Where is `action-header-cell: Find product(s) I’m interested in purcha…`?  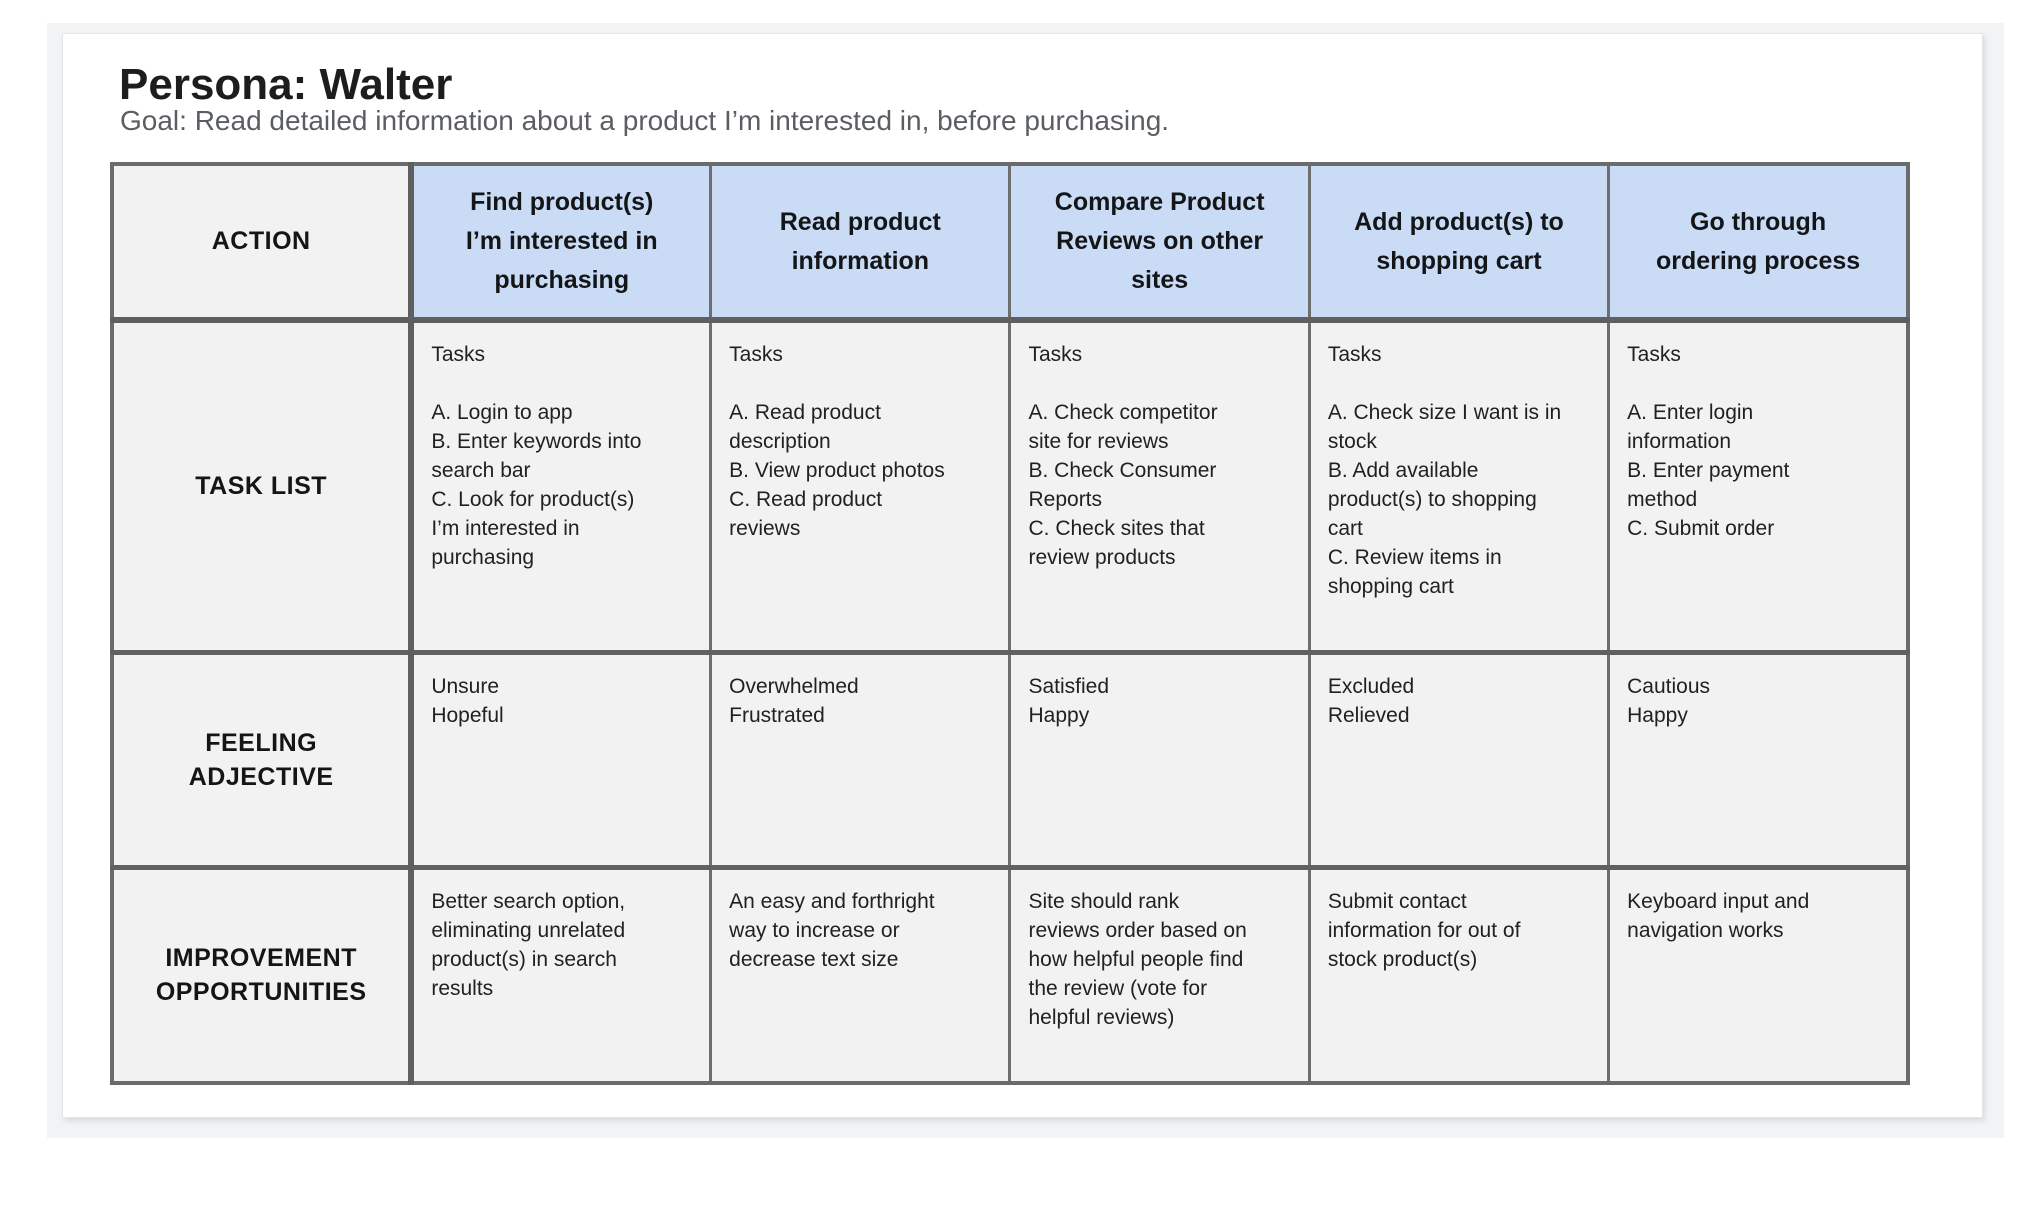 action-header-cell: Find product(s) I’m interested in purcha… is located at coordinates (561, 242).